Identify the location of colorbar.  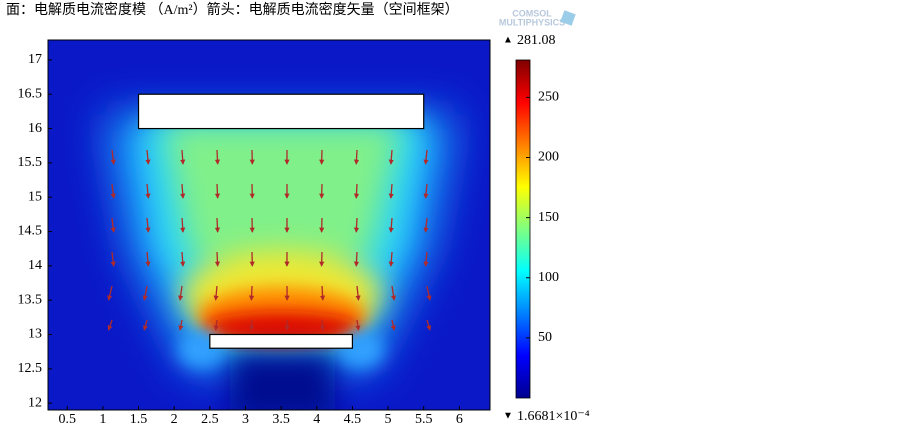
(523, 229).